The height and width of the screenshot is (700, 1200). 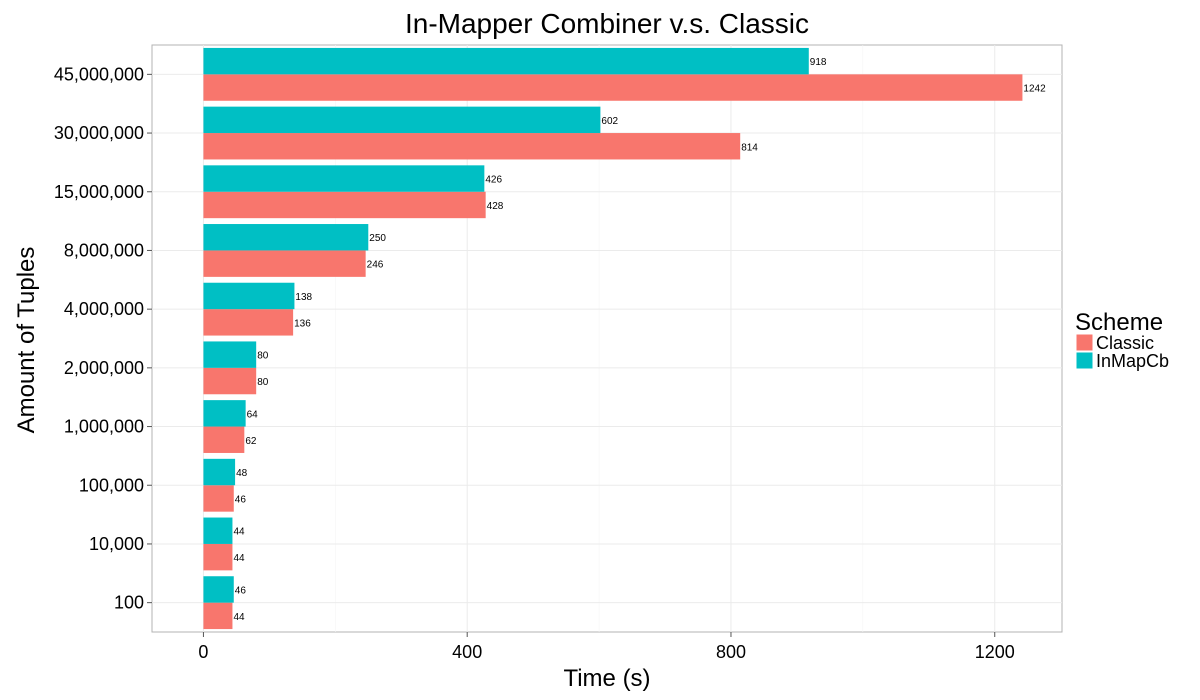 I want to click on y-tick-label: 2,000,000, so click(x=104, y=368).